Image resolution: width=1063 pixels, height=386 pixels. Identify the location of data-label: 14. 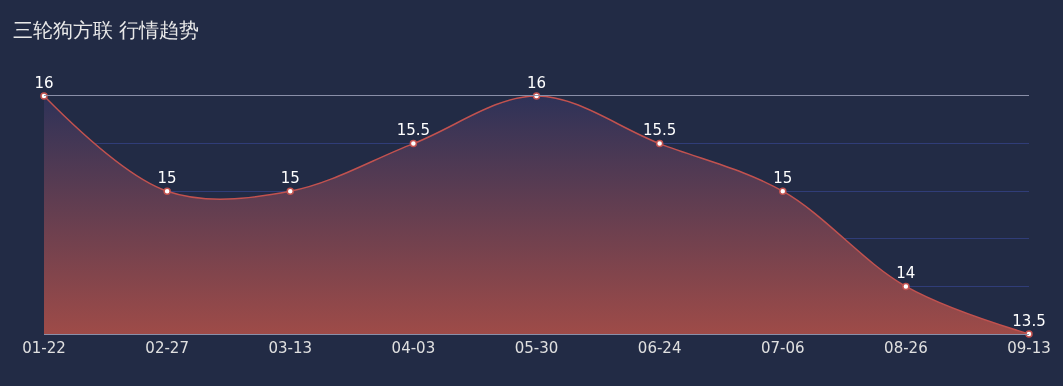
(906, 272).